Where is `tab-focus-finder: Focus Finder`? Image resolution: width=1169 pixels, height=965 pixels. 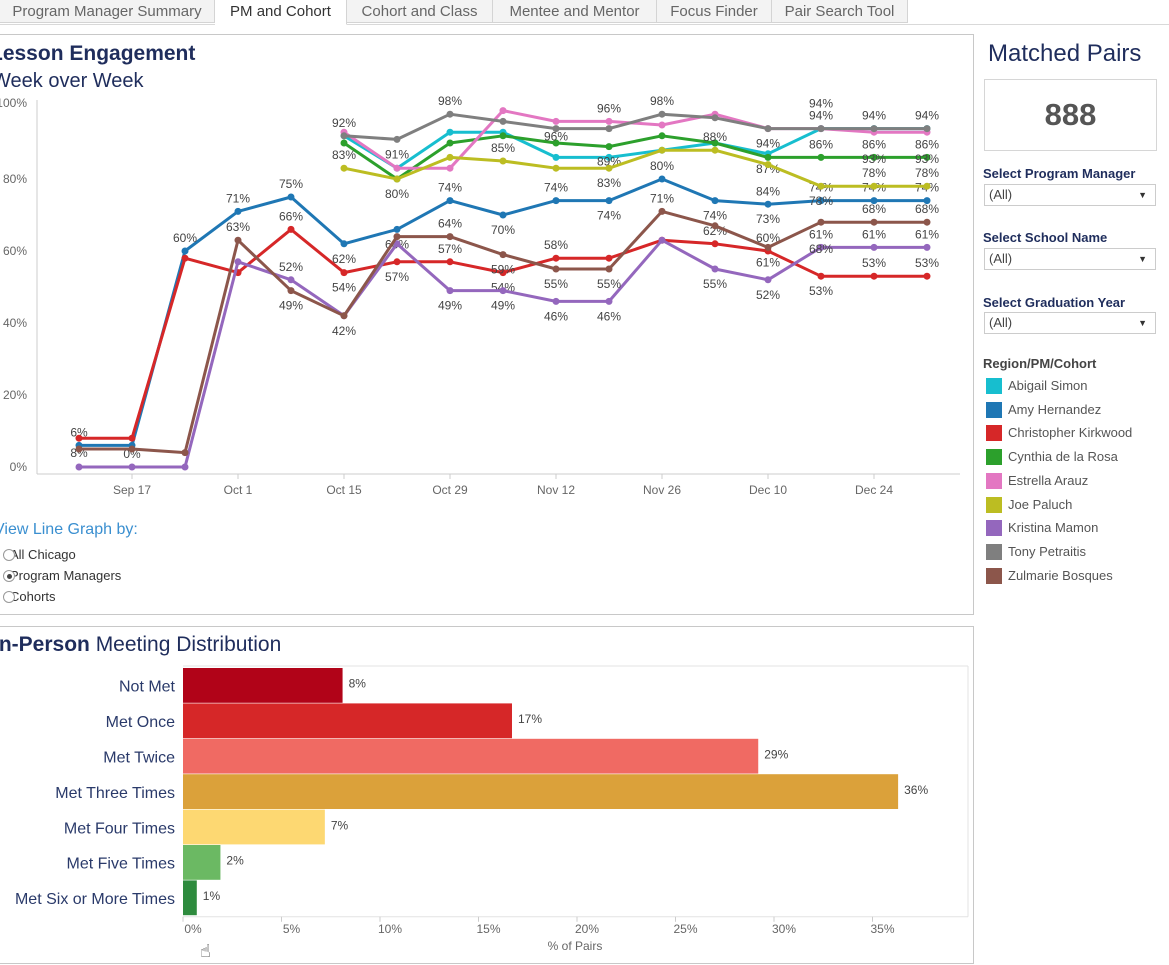
tab-focus-finder: Focus Finder is located at coordinates (714, 11).